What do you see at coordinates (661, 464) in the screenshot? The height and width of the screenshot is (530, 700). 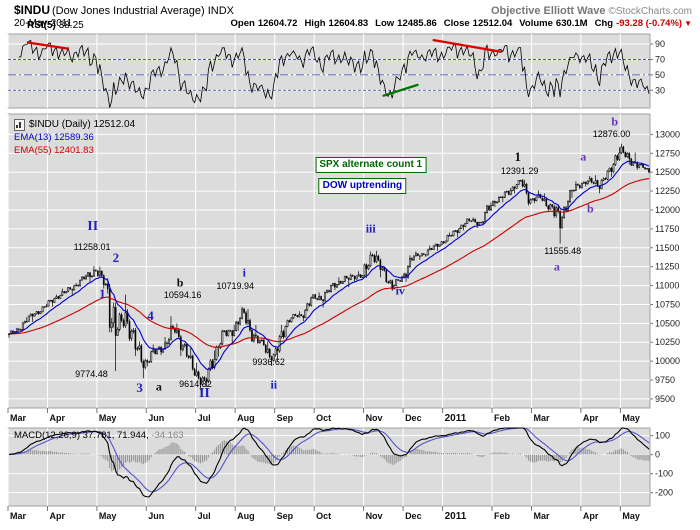 I see `macd-axis: 100 0 -100 -200` at bounding box center [661, 464].